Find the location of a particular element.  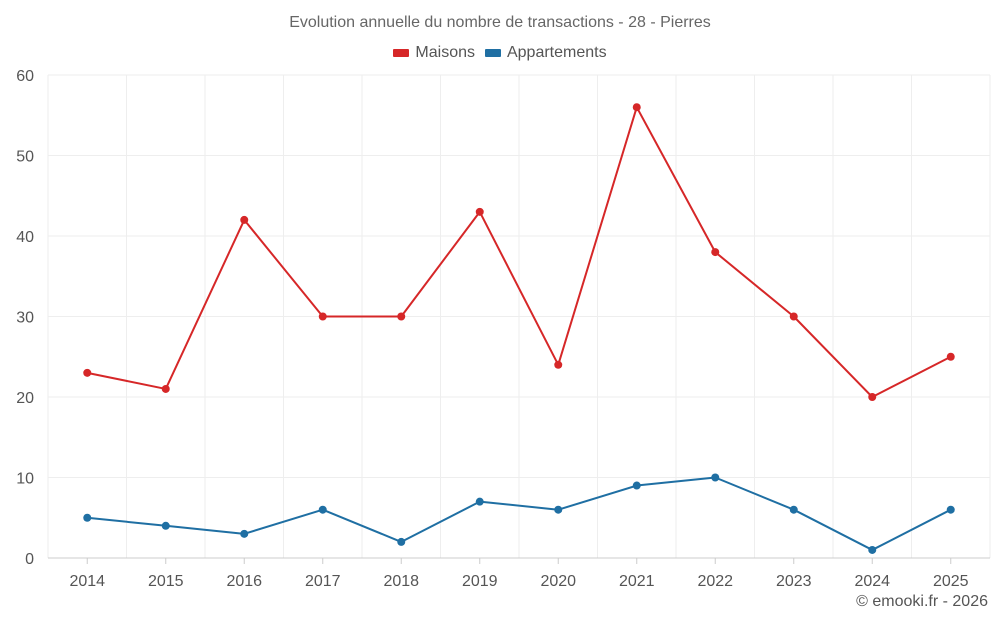

y-tick-label: 50 is located at coordinates (25, 157).